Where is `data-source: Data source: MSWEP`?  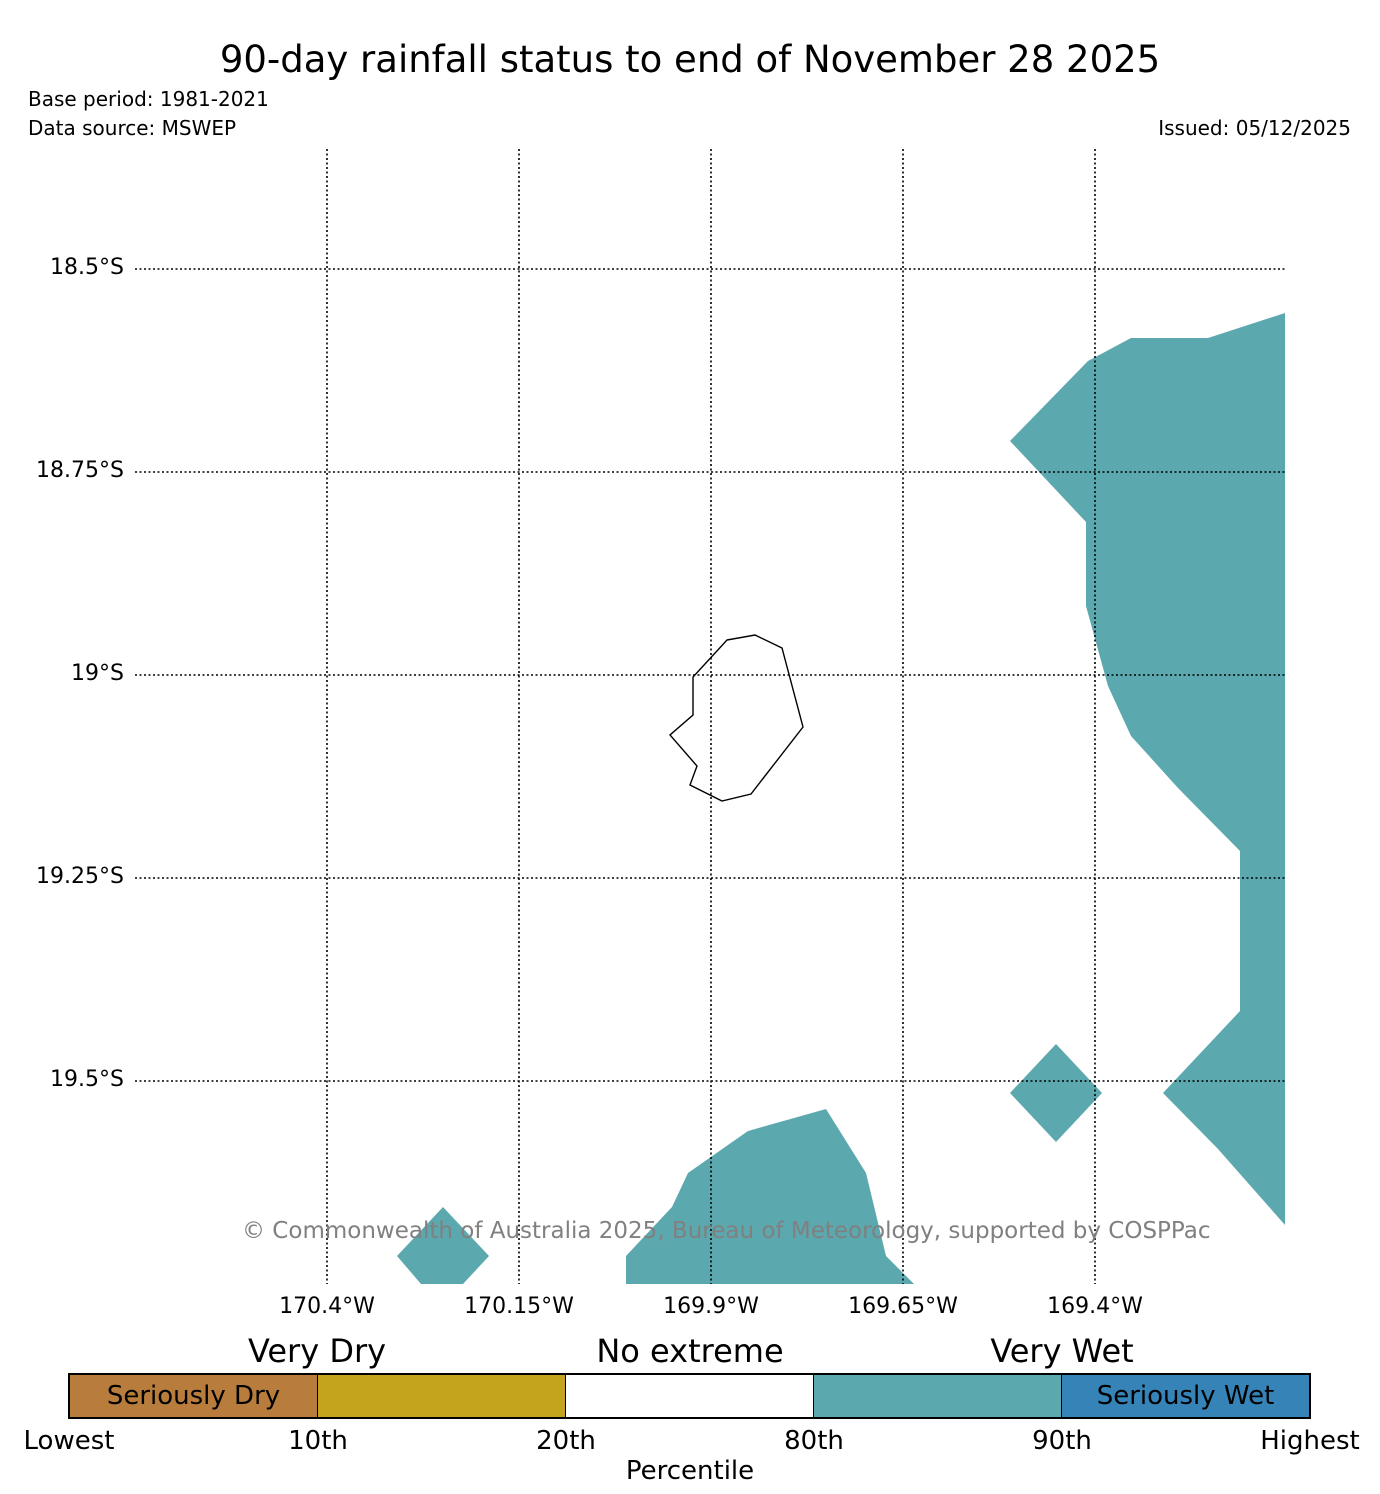
data-source: Data source: MSWEP is located at coordinates (132, 128).